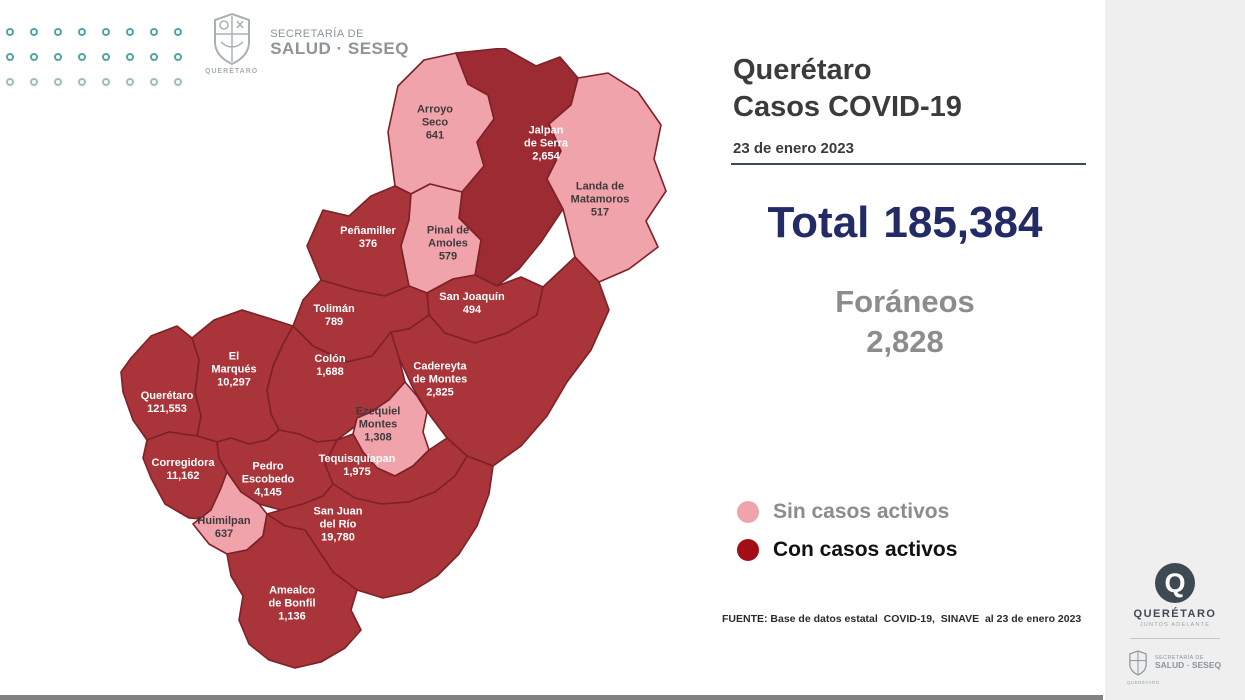  I want to click on secretaria-de-label: SECRETARÍA DE, so click(317, 34).